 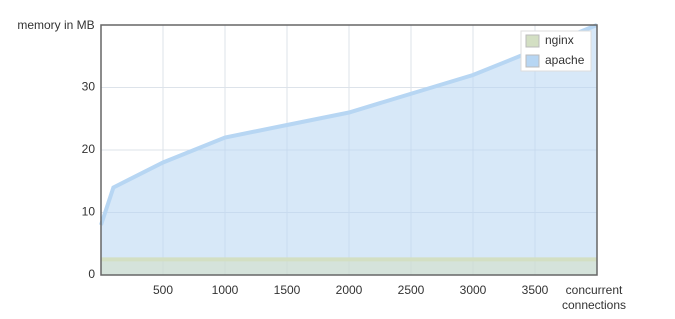 I want to click on x-tick-label: 1000, so click(x=225, y=290).